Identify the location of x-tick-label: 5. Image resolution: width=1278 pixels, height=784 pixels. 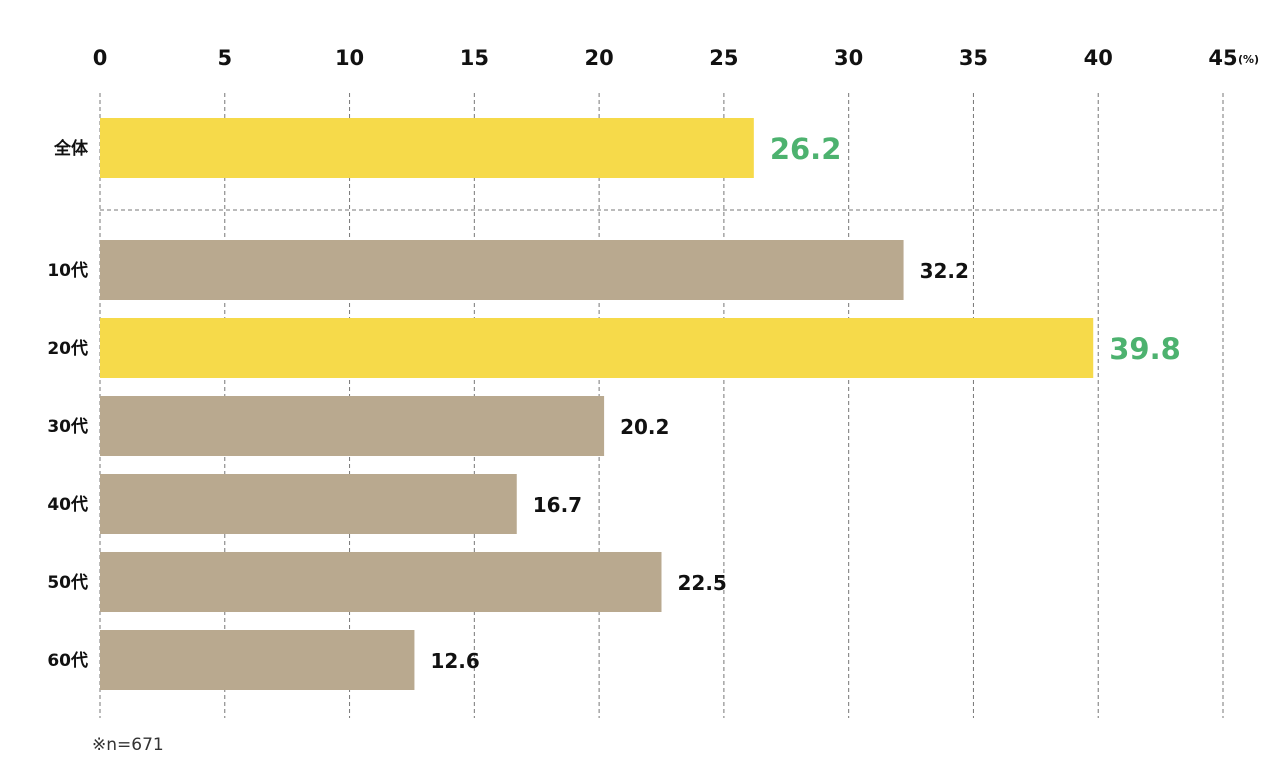
(224, 58).